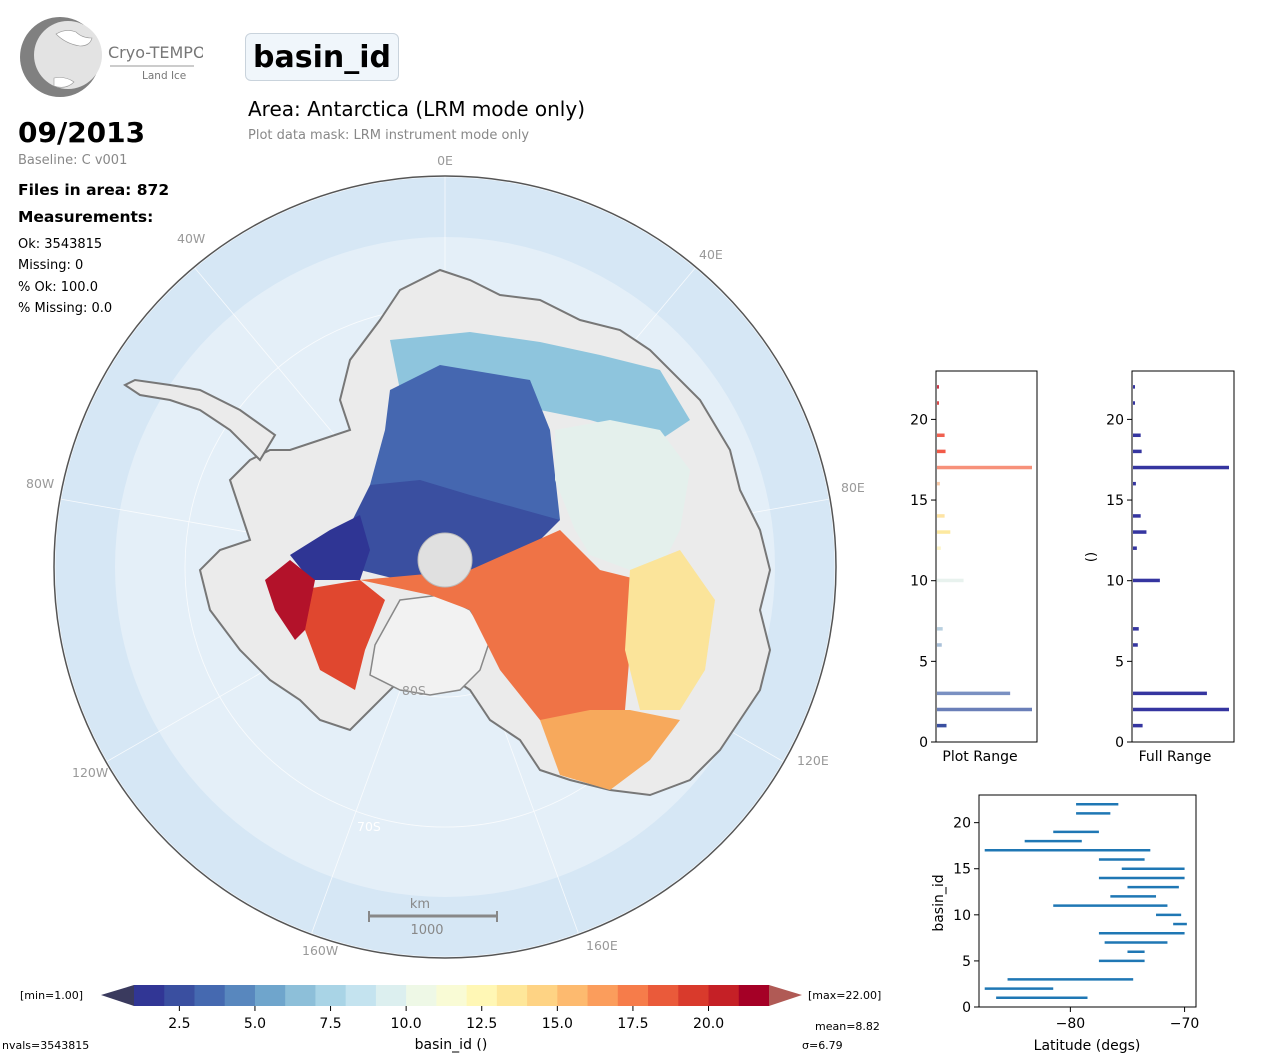 The width and height of the screenshot is (1272, 1060). I want to click on colorbar-tick-label: 17.5, so click(632, 1024).